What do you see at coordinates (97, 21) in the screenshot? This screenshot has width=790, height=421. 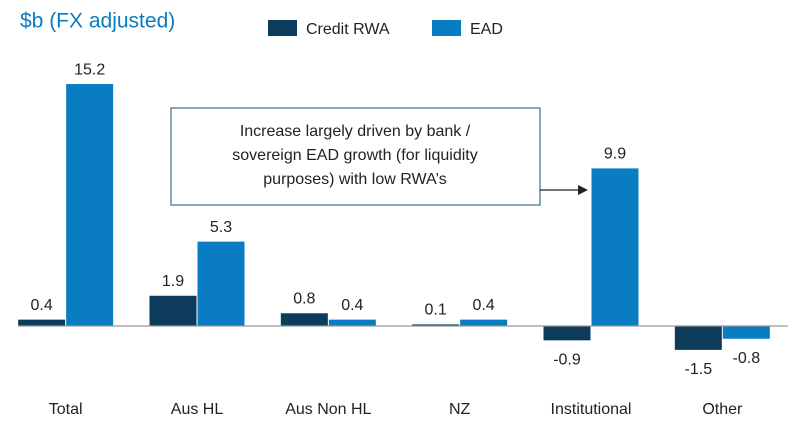 I see `chart-title: $b (FX adjusted)` at bounding box center [97, 21].